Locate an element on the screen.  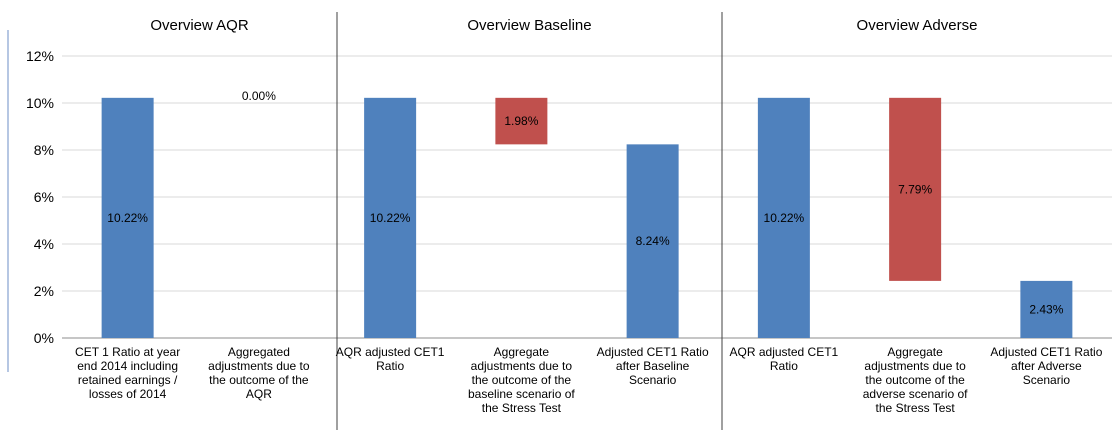
y-tick-label: 0% is located at coordinates (44, 338).